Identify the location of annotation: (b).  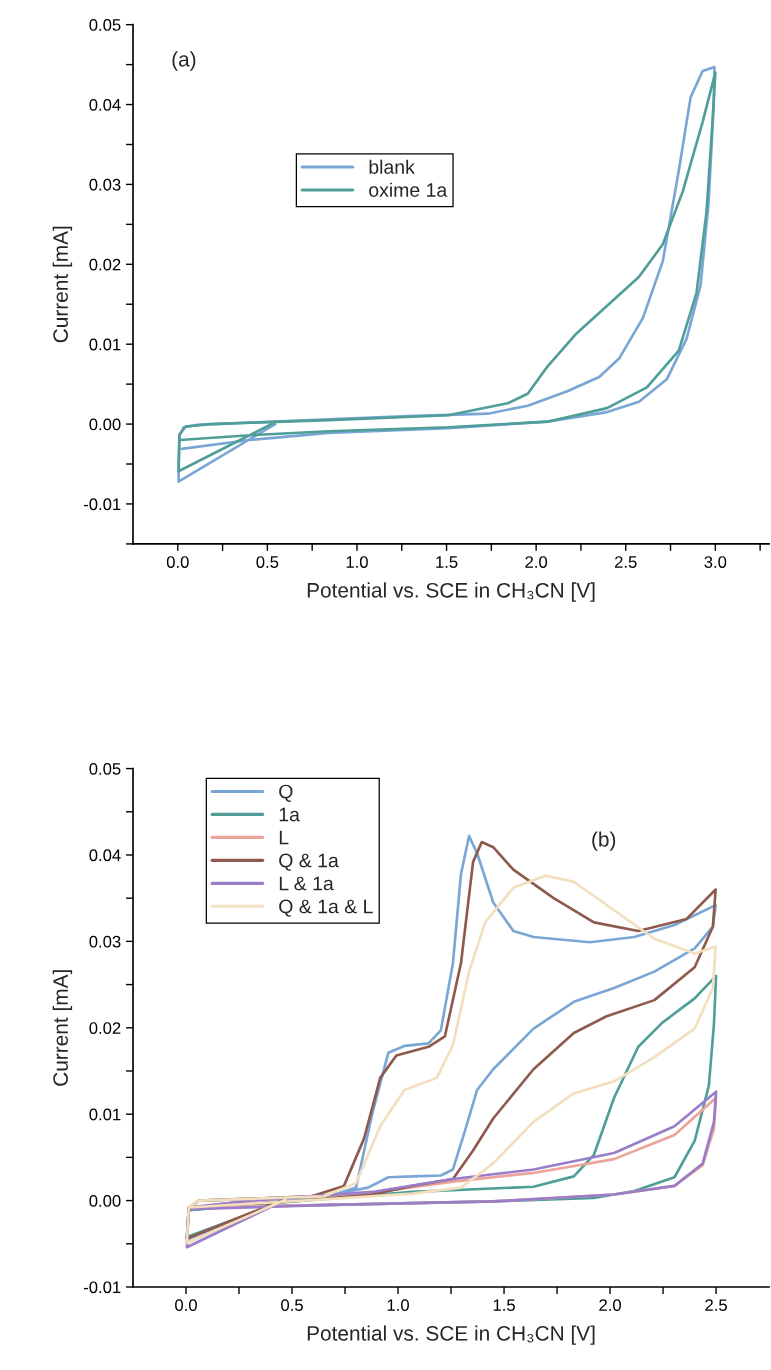
(604, 841).